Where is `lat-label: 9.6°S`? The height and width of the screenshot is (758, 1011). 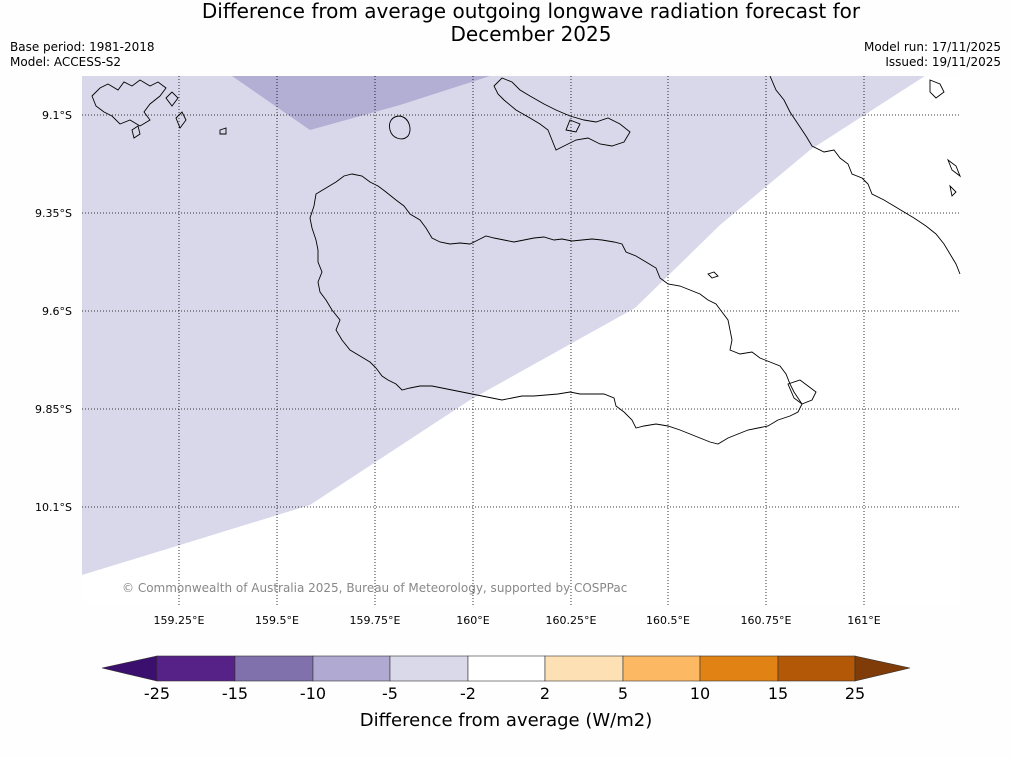 lat-label: 9.6°S is located at coordinates (57, 311).